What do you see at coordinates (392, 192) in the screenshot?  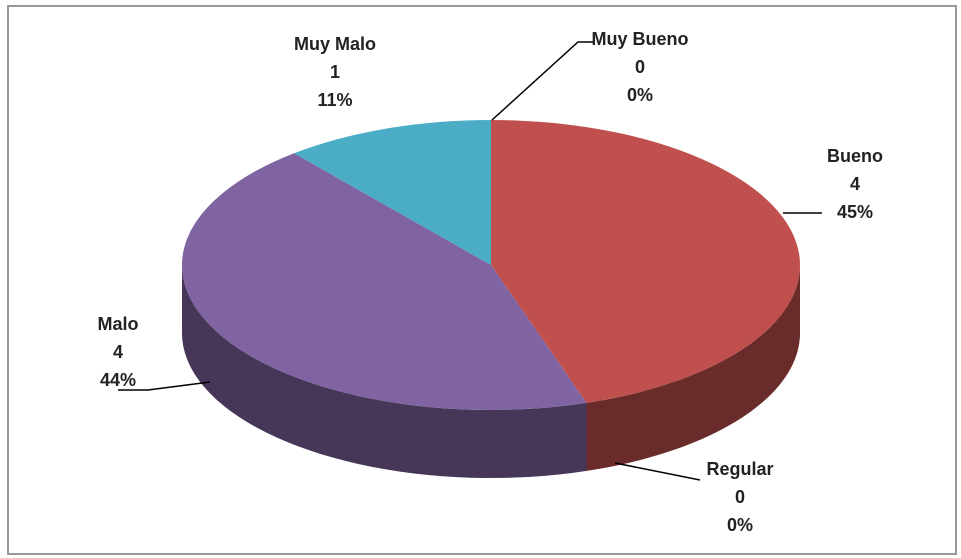 I see `slice` at bounding box center [392, 192].